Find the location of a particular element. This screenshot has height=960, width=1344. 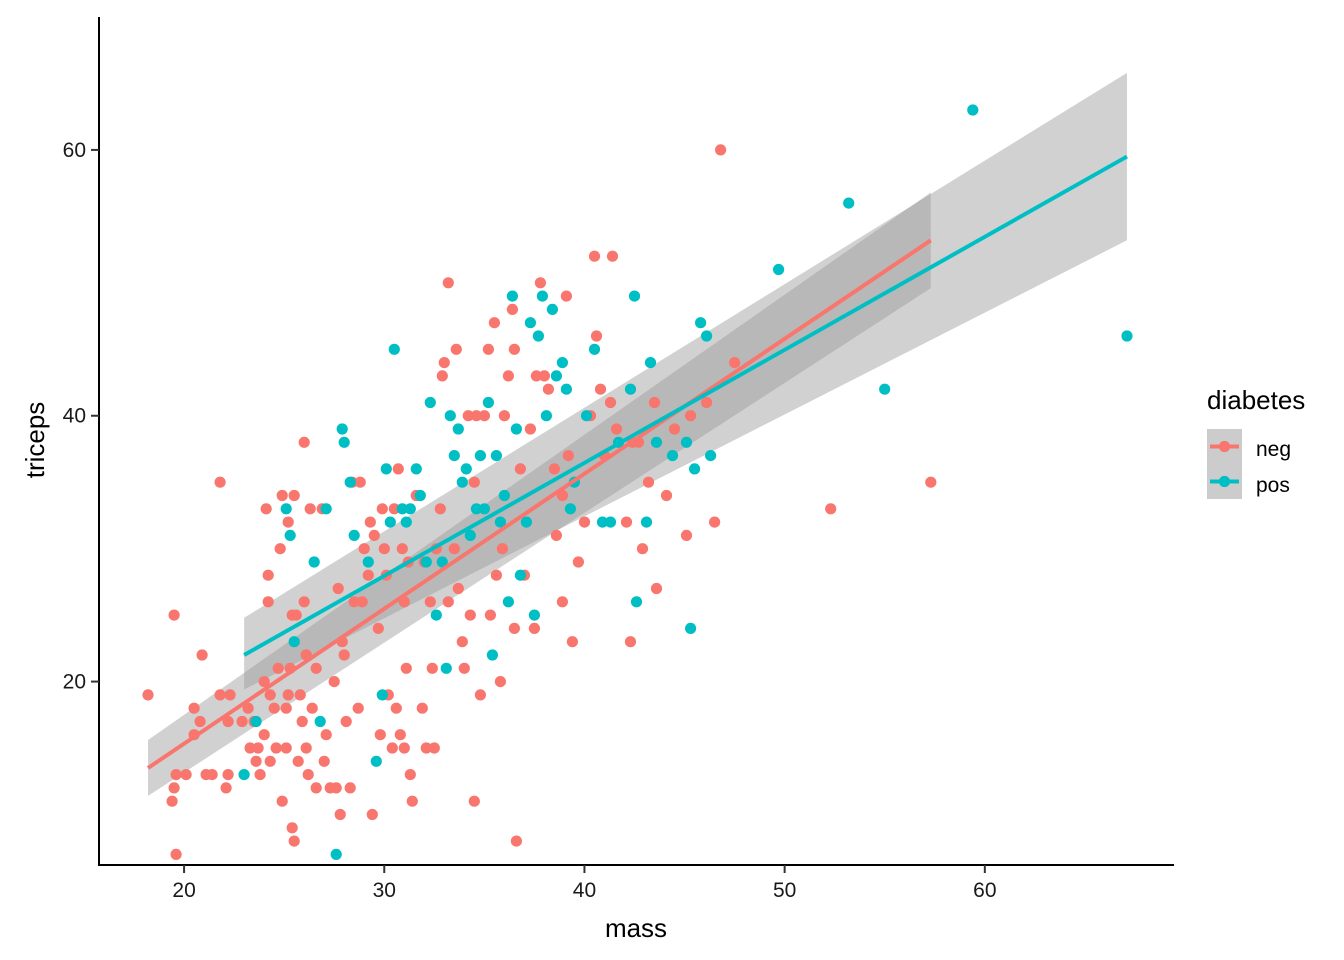

x-tick-label: 30 is located at coordinates (384, 890).